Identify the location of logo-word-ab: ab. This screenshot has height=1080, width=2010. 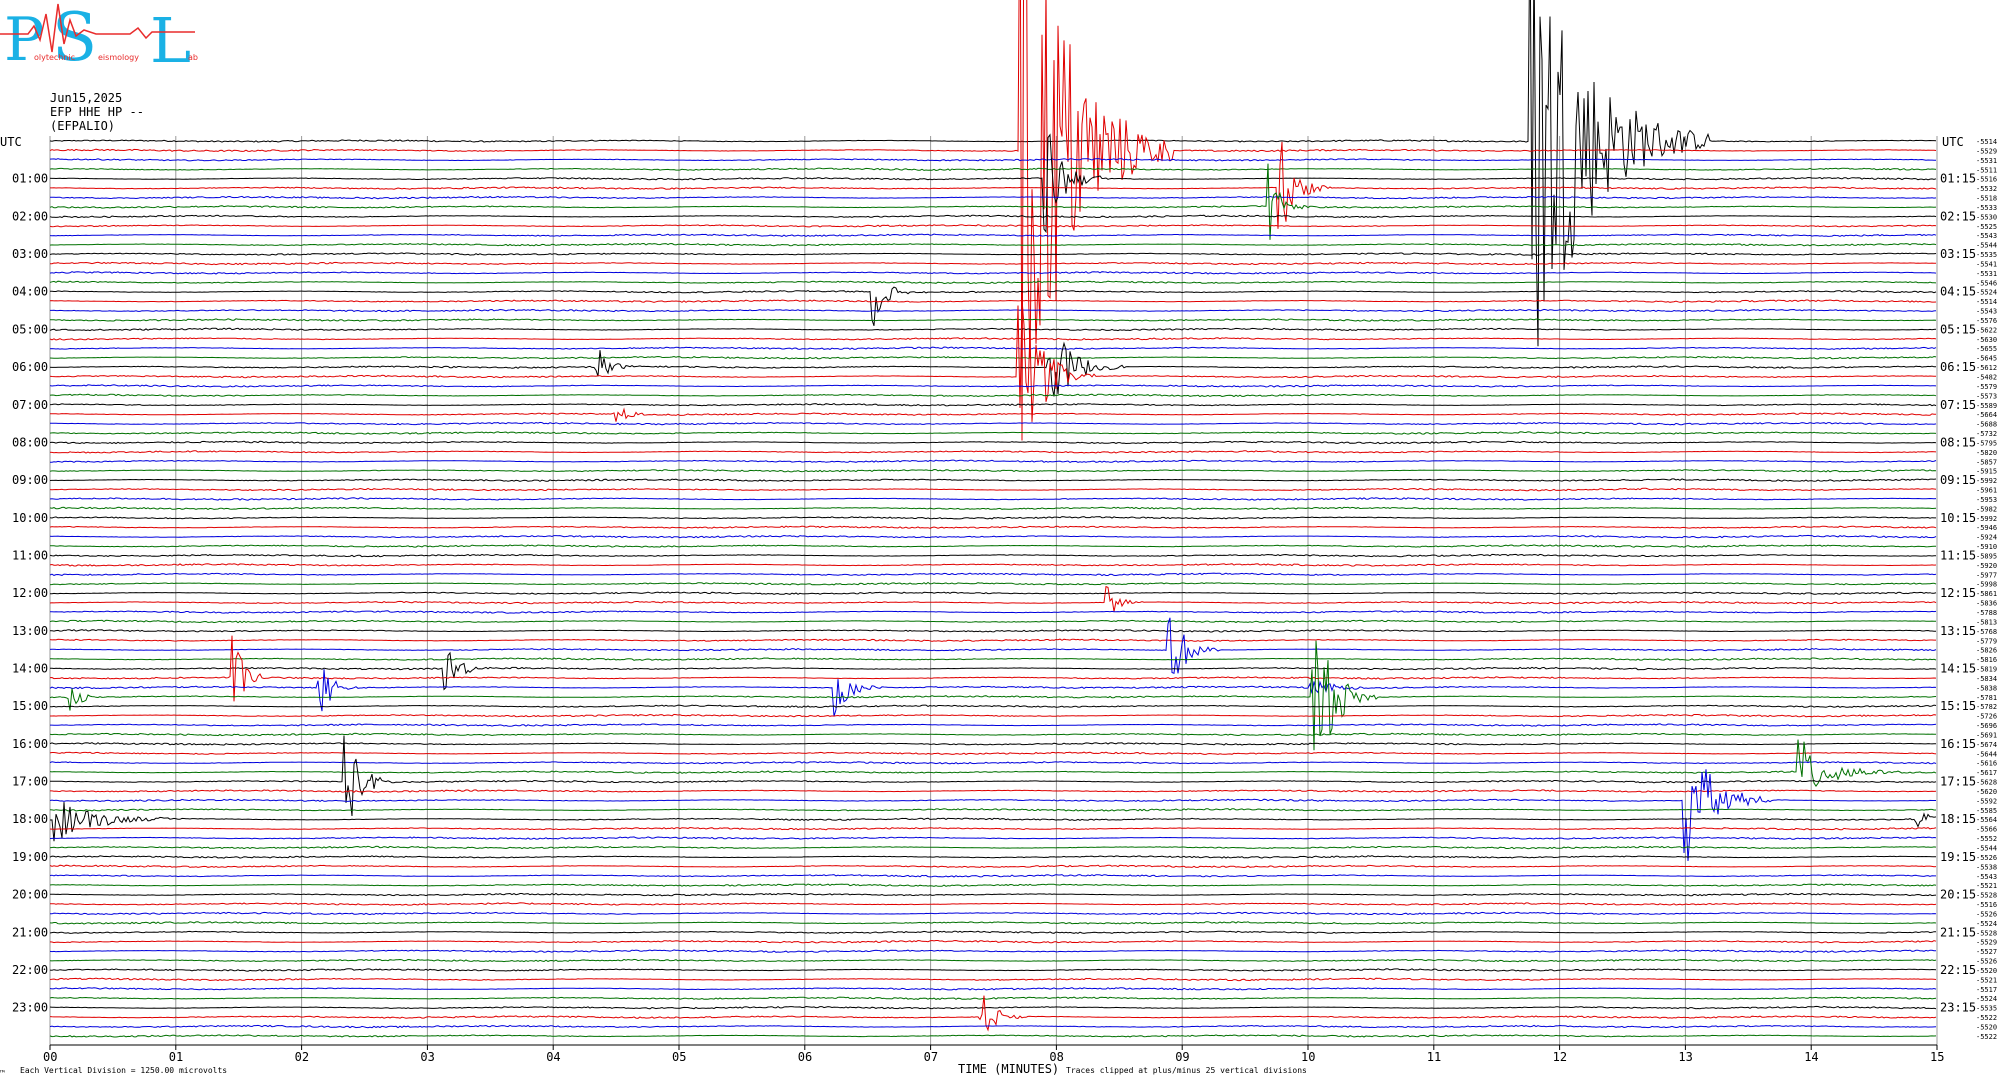
(193, 57).